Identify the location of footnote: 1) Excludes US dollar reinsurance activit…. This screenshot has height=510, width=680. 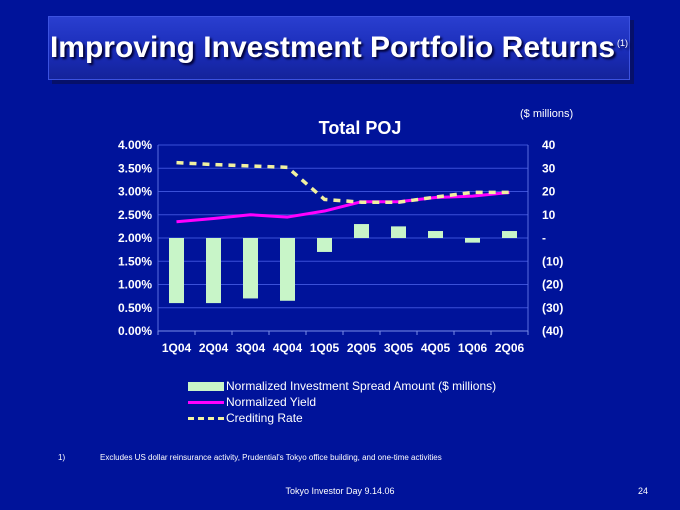
(250, 457).